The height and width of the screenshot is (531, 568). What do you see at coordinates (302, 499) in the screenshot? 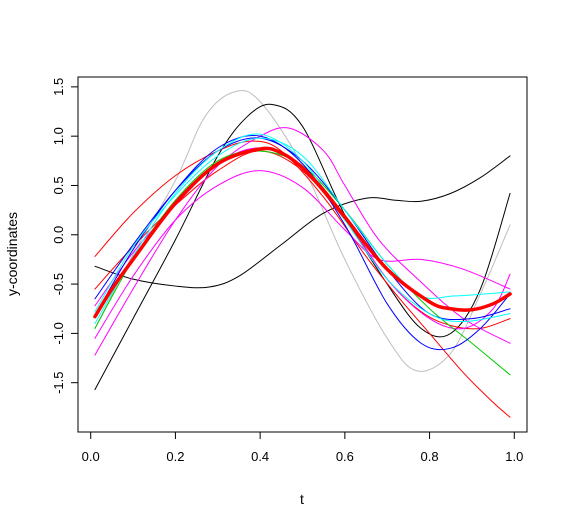
I see `x-axis-title: t` at bounding box center [302, 499].